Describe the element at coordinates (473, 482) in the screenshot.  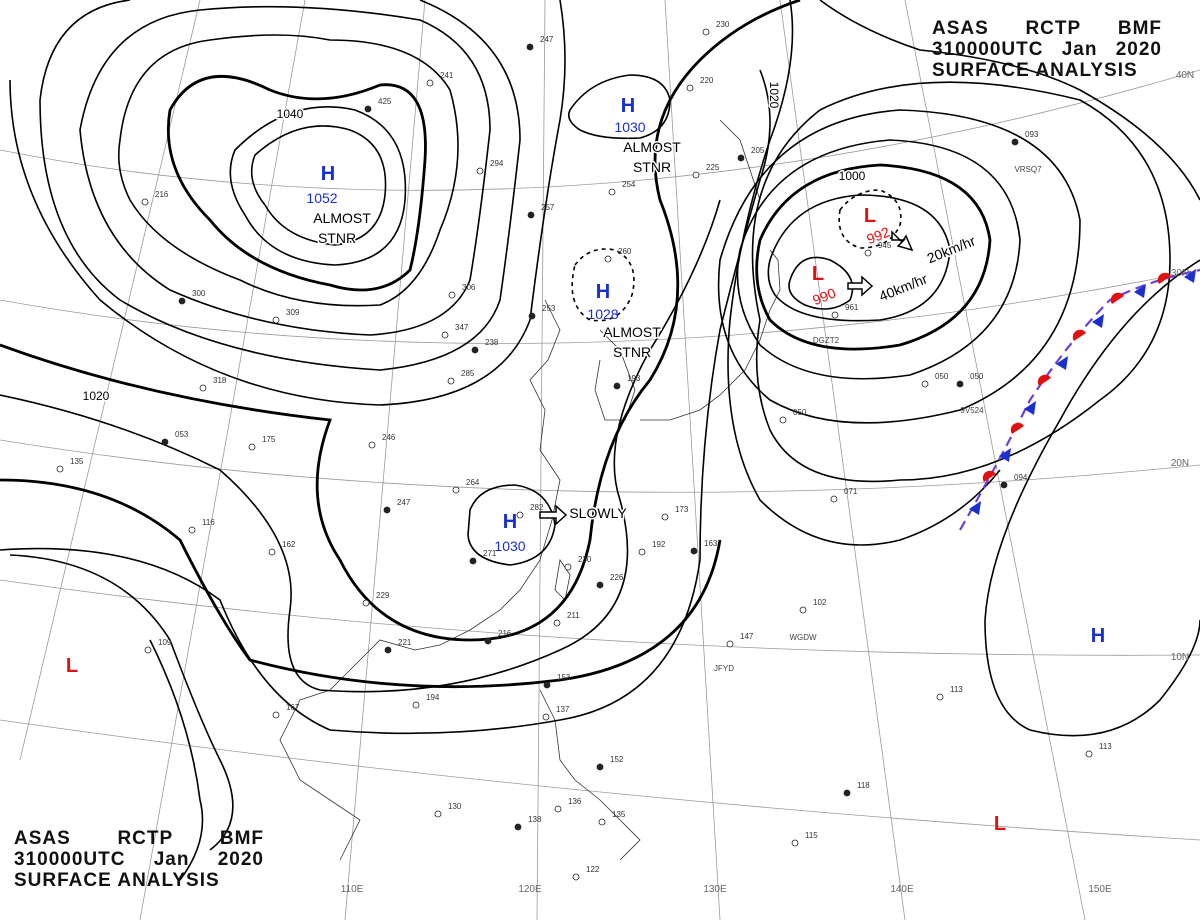
I see `station-value: 264` at that location.